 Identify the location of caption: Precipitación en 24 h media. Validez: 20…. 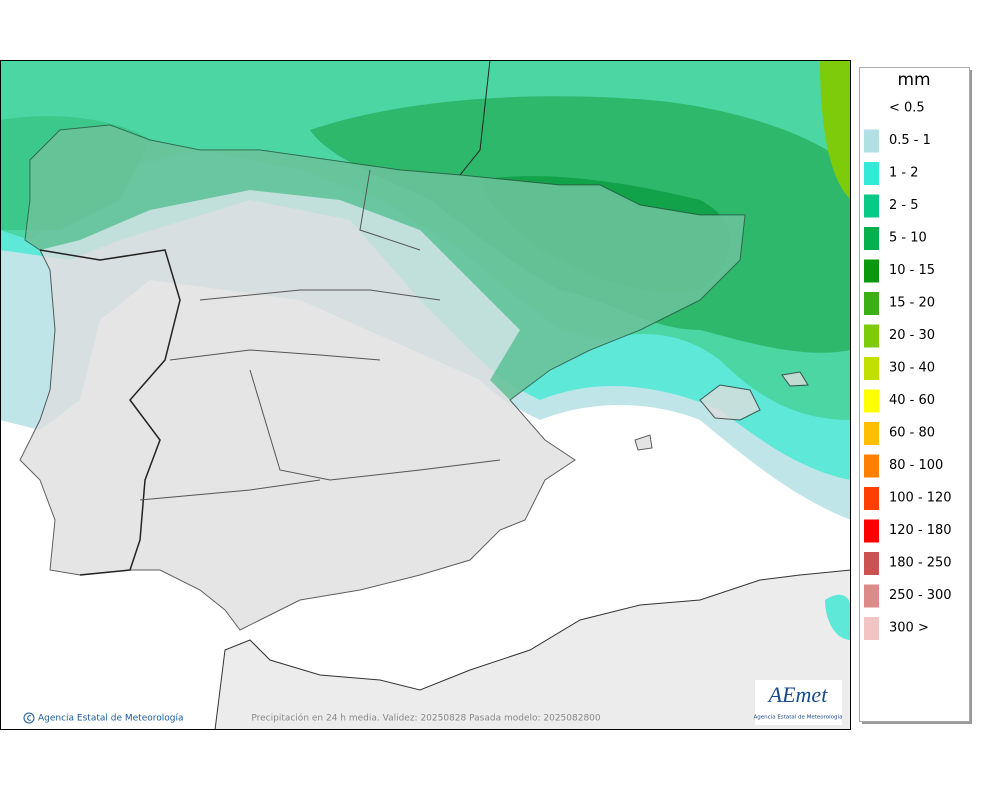
(426, 718).